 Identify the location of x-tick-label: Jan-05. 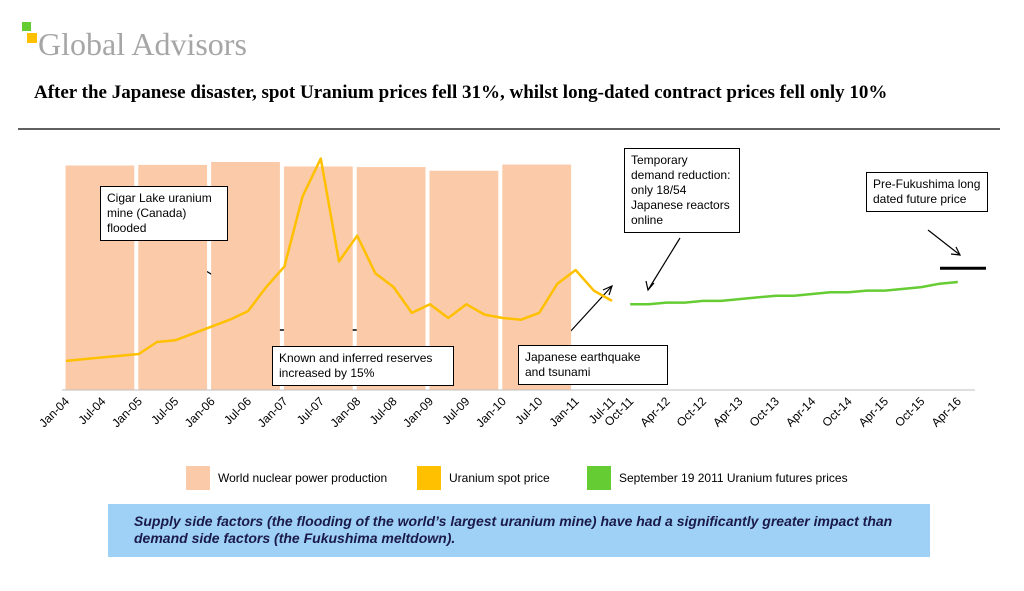
(127, 412).